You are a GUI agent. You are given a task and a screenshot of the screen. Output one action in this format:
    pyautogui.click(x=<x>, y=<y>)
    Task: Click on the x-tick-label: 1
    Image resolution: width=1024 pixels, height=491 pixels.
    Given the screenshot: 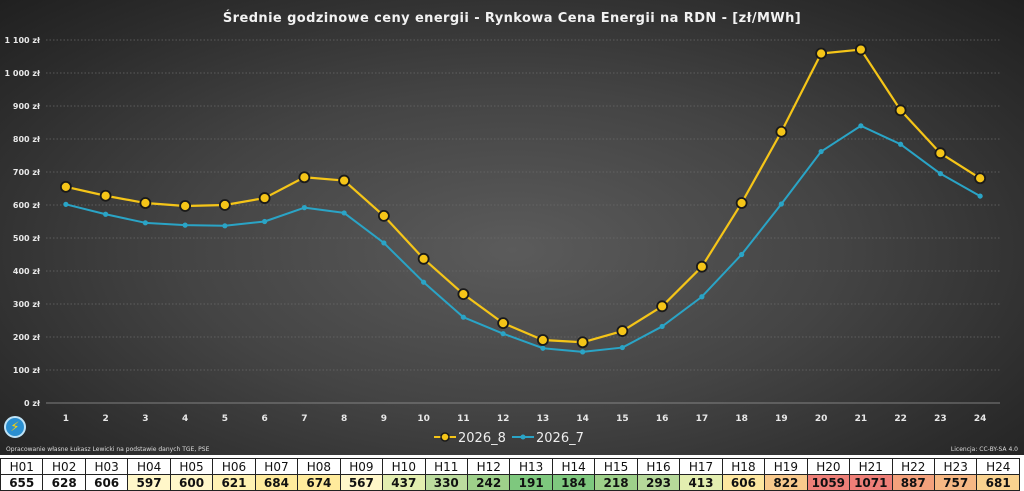 What is the action you would take?
    pyautogui.click(x=66, y=419)
    